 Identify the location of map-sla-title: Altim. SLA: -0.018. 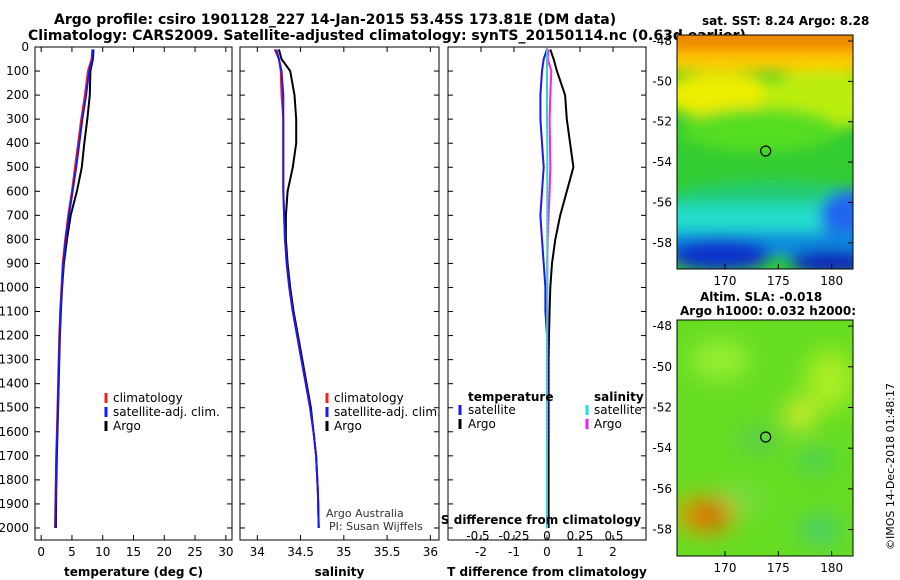
(761, 297).